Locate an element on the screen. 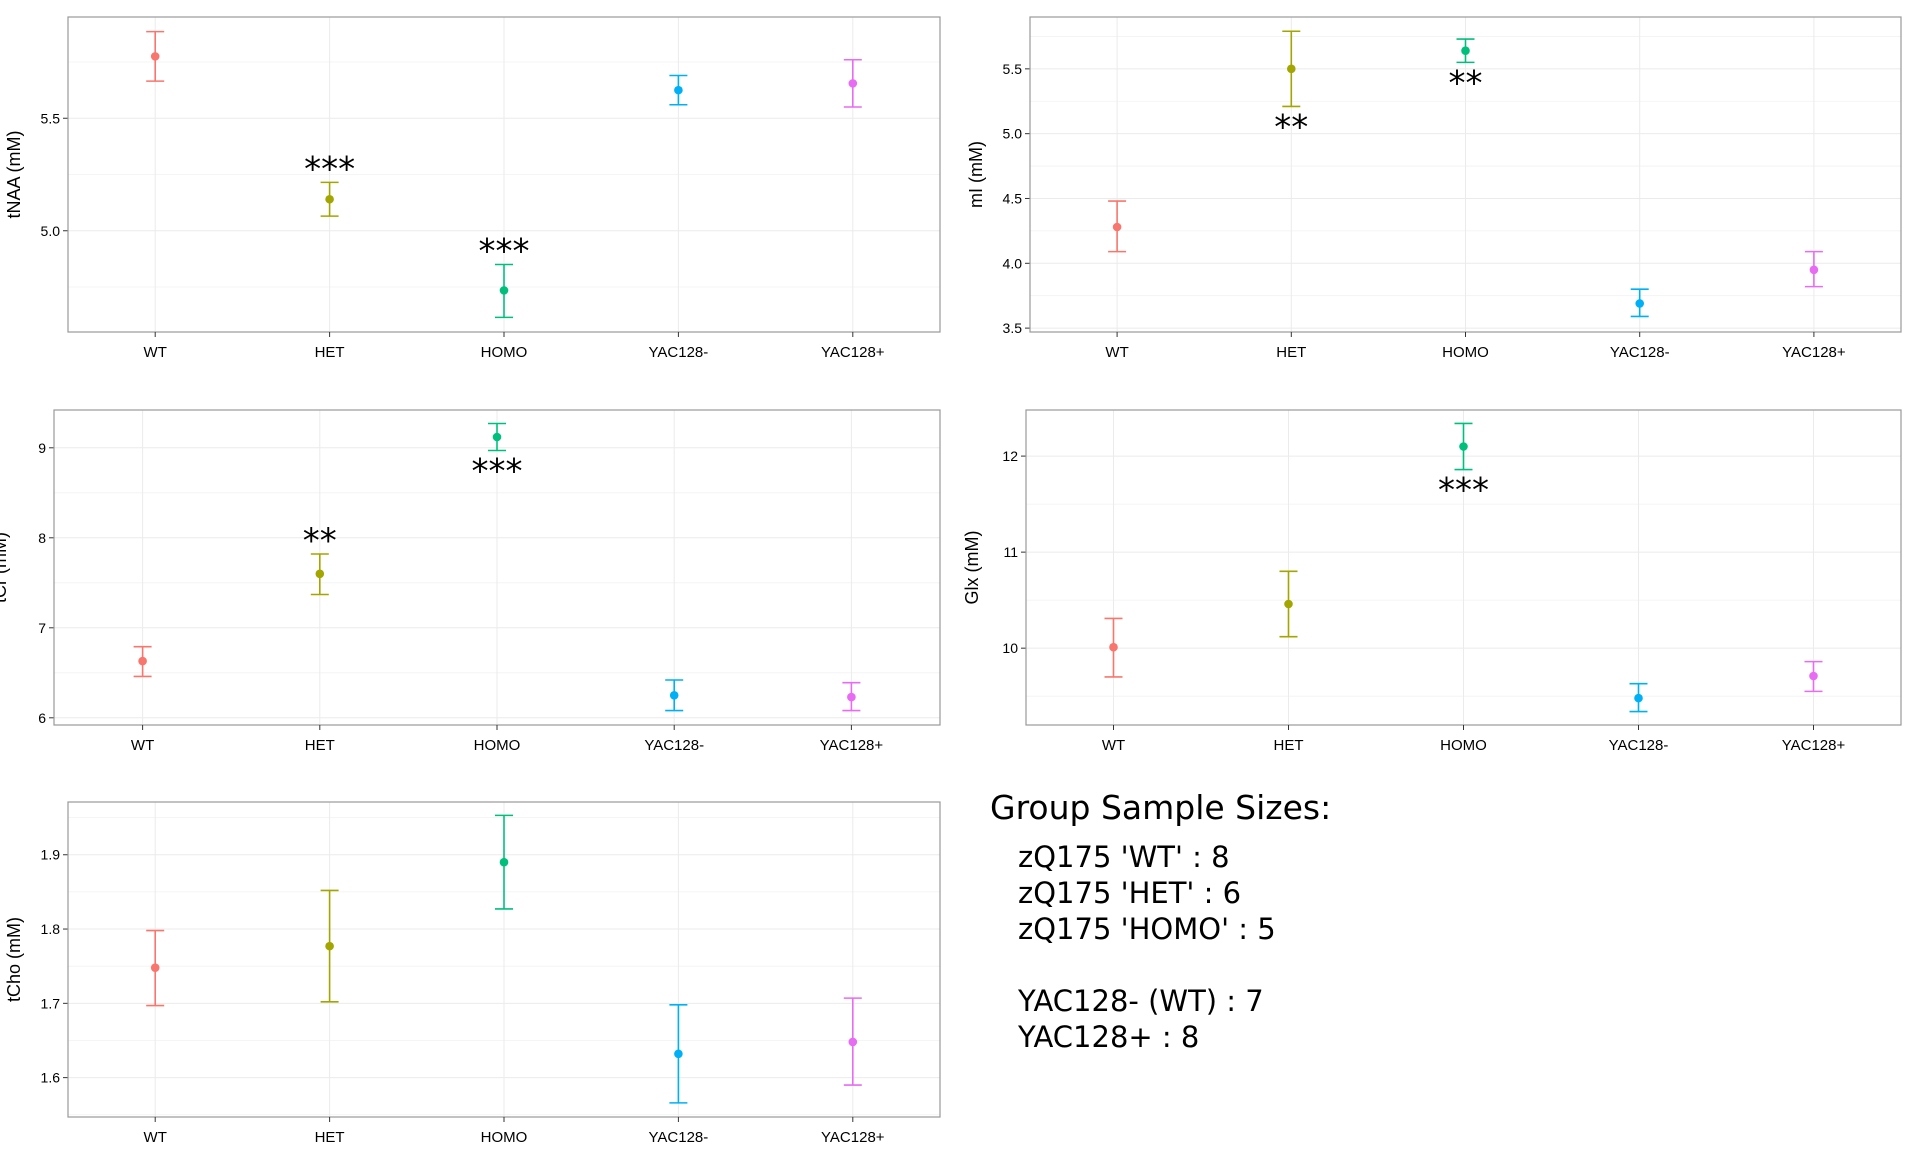  panel-5-x-tick-label-yac128plus: YAC128+ is located at coordinates (853, 1137).